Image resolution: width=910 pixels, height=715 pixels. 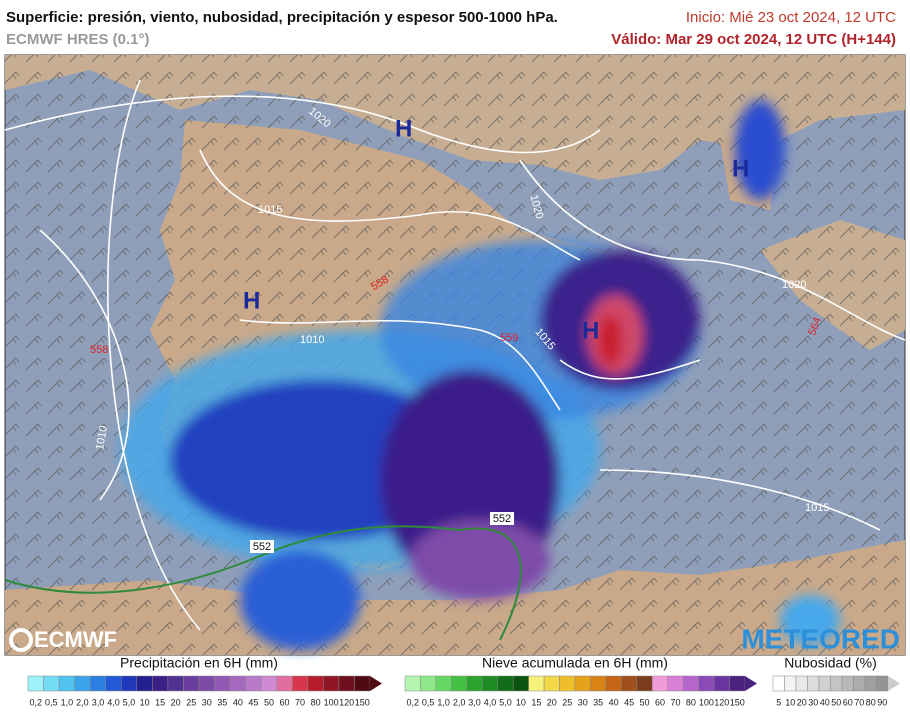 What do you see at coordinates (78, 39) in the screenshot?
I see `model: ECMWF HRES (0.1°)` at bounding box center [78, 39].